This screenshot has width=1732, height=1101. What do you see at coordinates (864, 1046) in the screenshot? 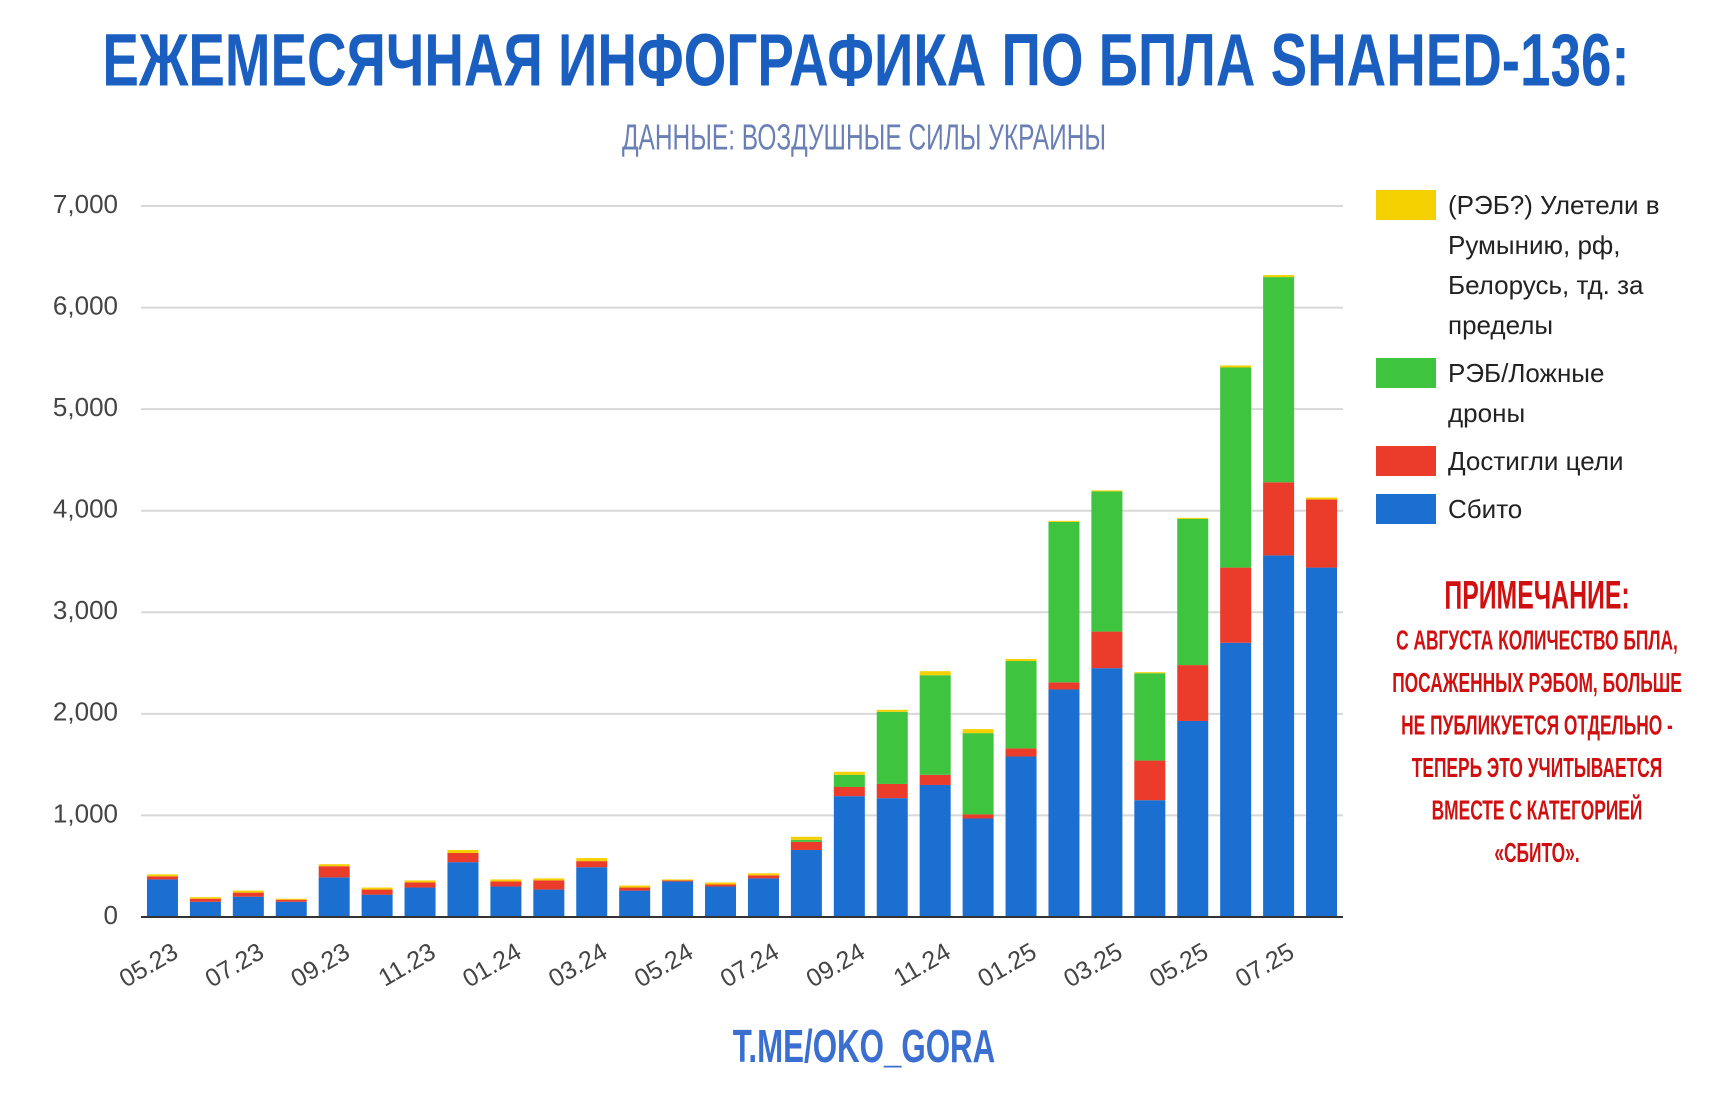
I see `footer: T.ME/OKO_GORA` at bounding box center [864, 1046].